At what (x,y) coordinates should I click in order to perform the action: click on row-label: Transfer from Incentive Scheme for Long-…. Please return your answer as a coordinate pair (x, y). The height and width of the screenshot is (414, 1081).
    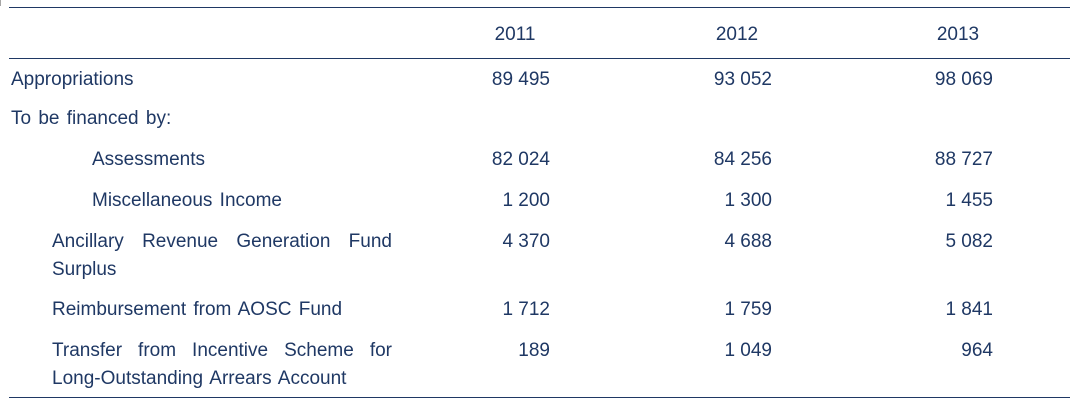
    Looking at the image, I should click on (222, 364).